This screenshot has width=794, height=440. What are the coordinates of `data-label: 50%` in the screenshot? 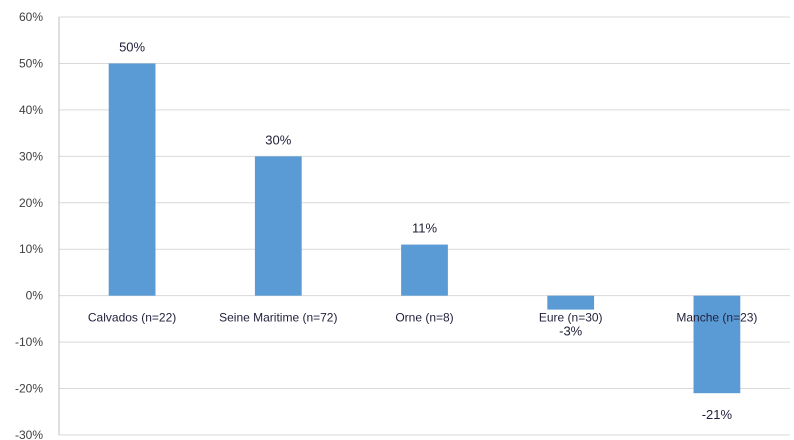 It's located at (132, 46).